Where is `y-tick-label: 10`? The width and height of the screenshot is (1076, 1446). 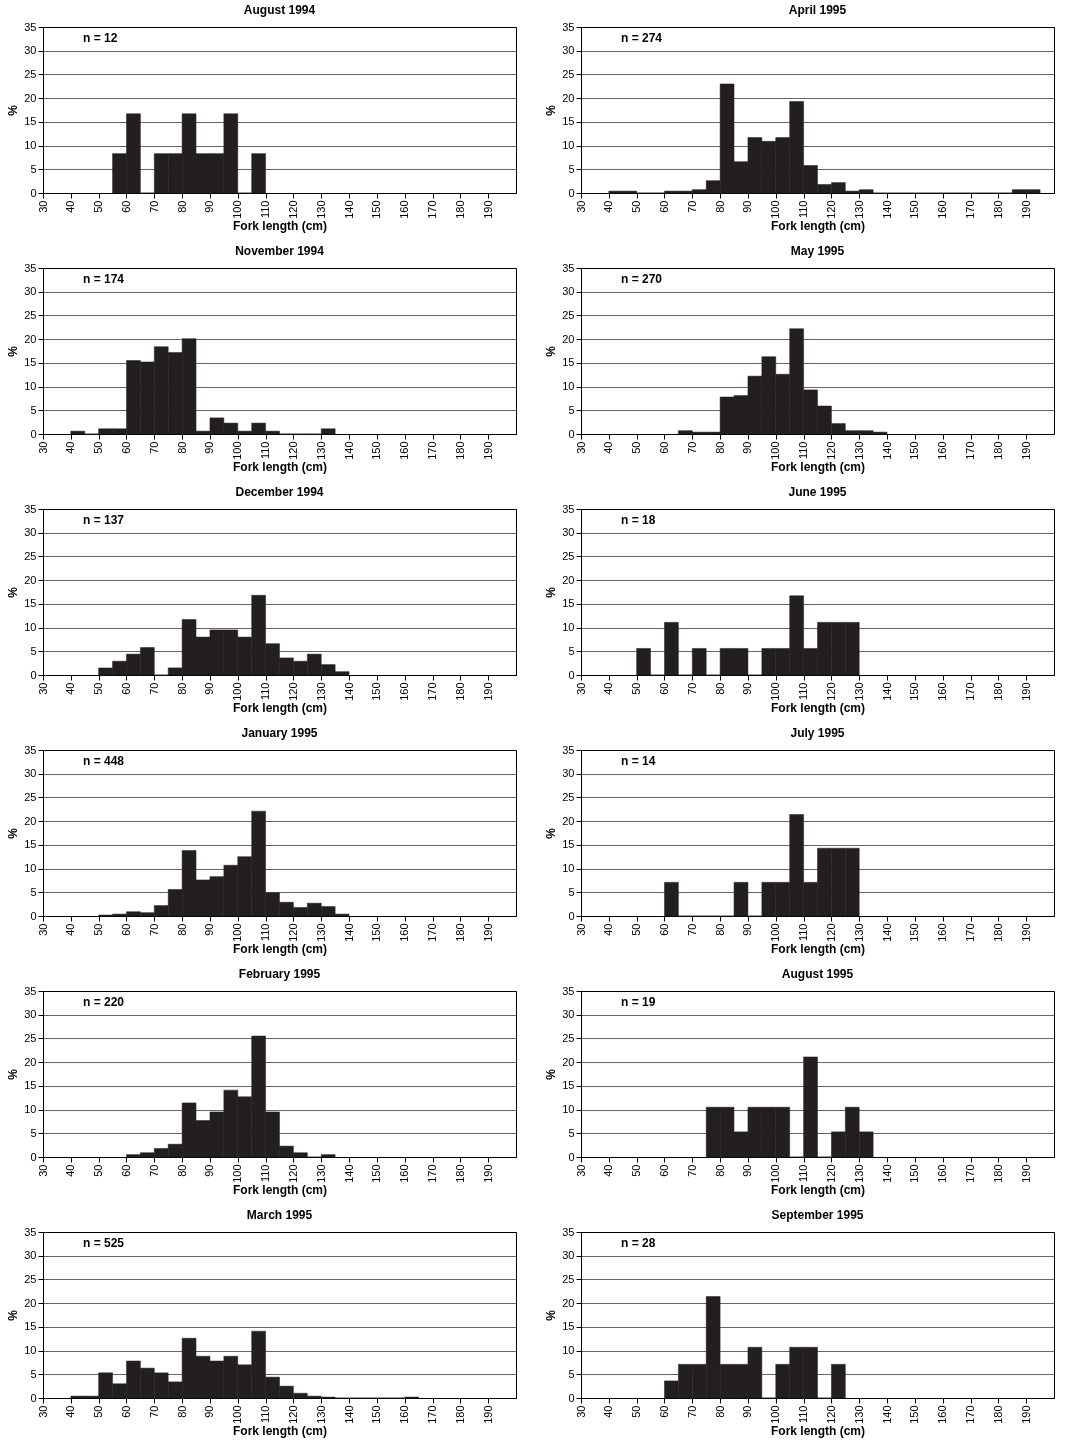
y-tick-label: 10 is located at coordinates (568, 386).